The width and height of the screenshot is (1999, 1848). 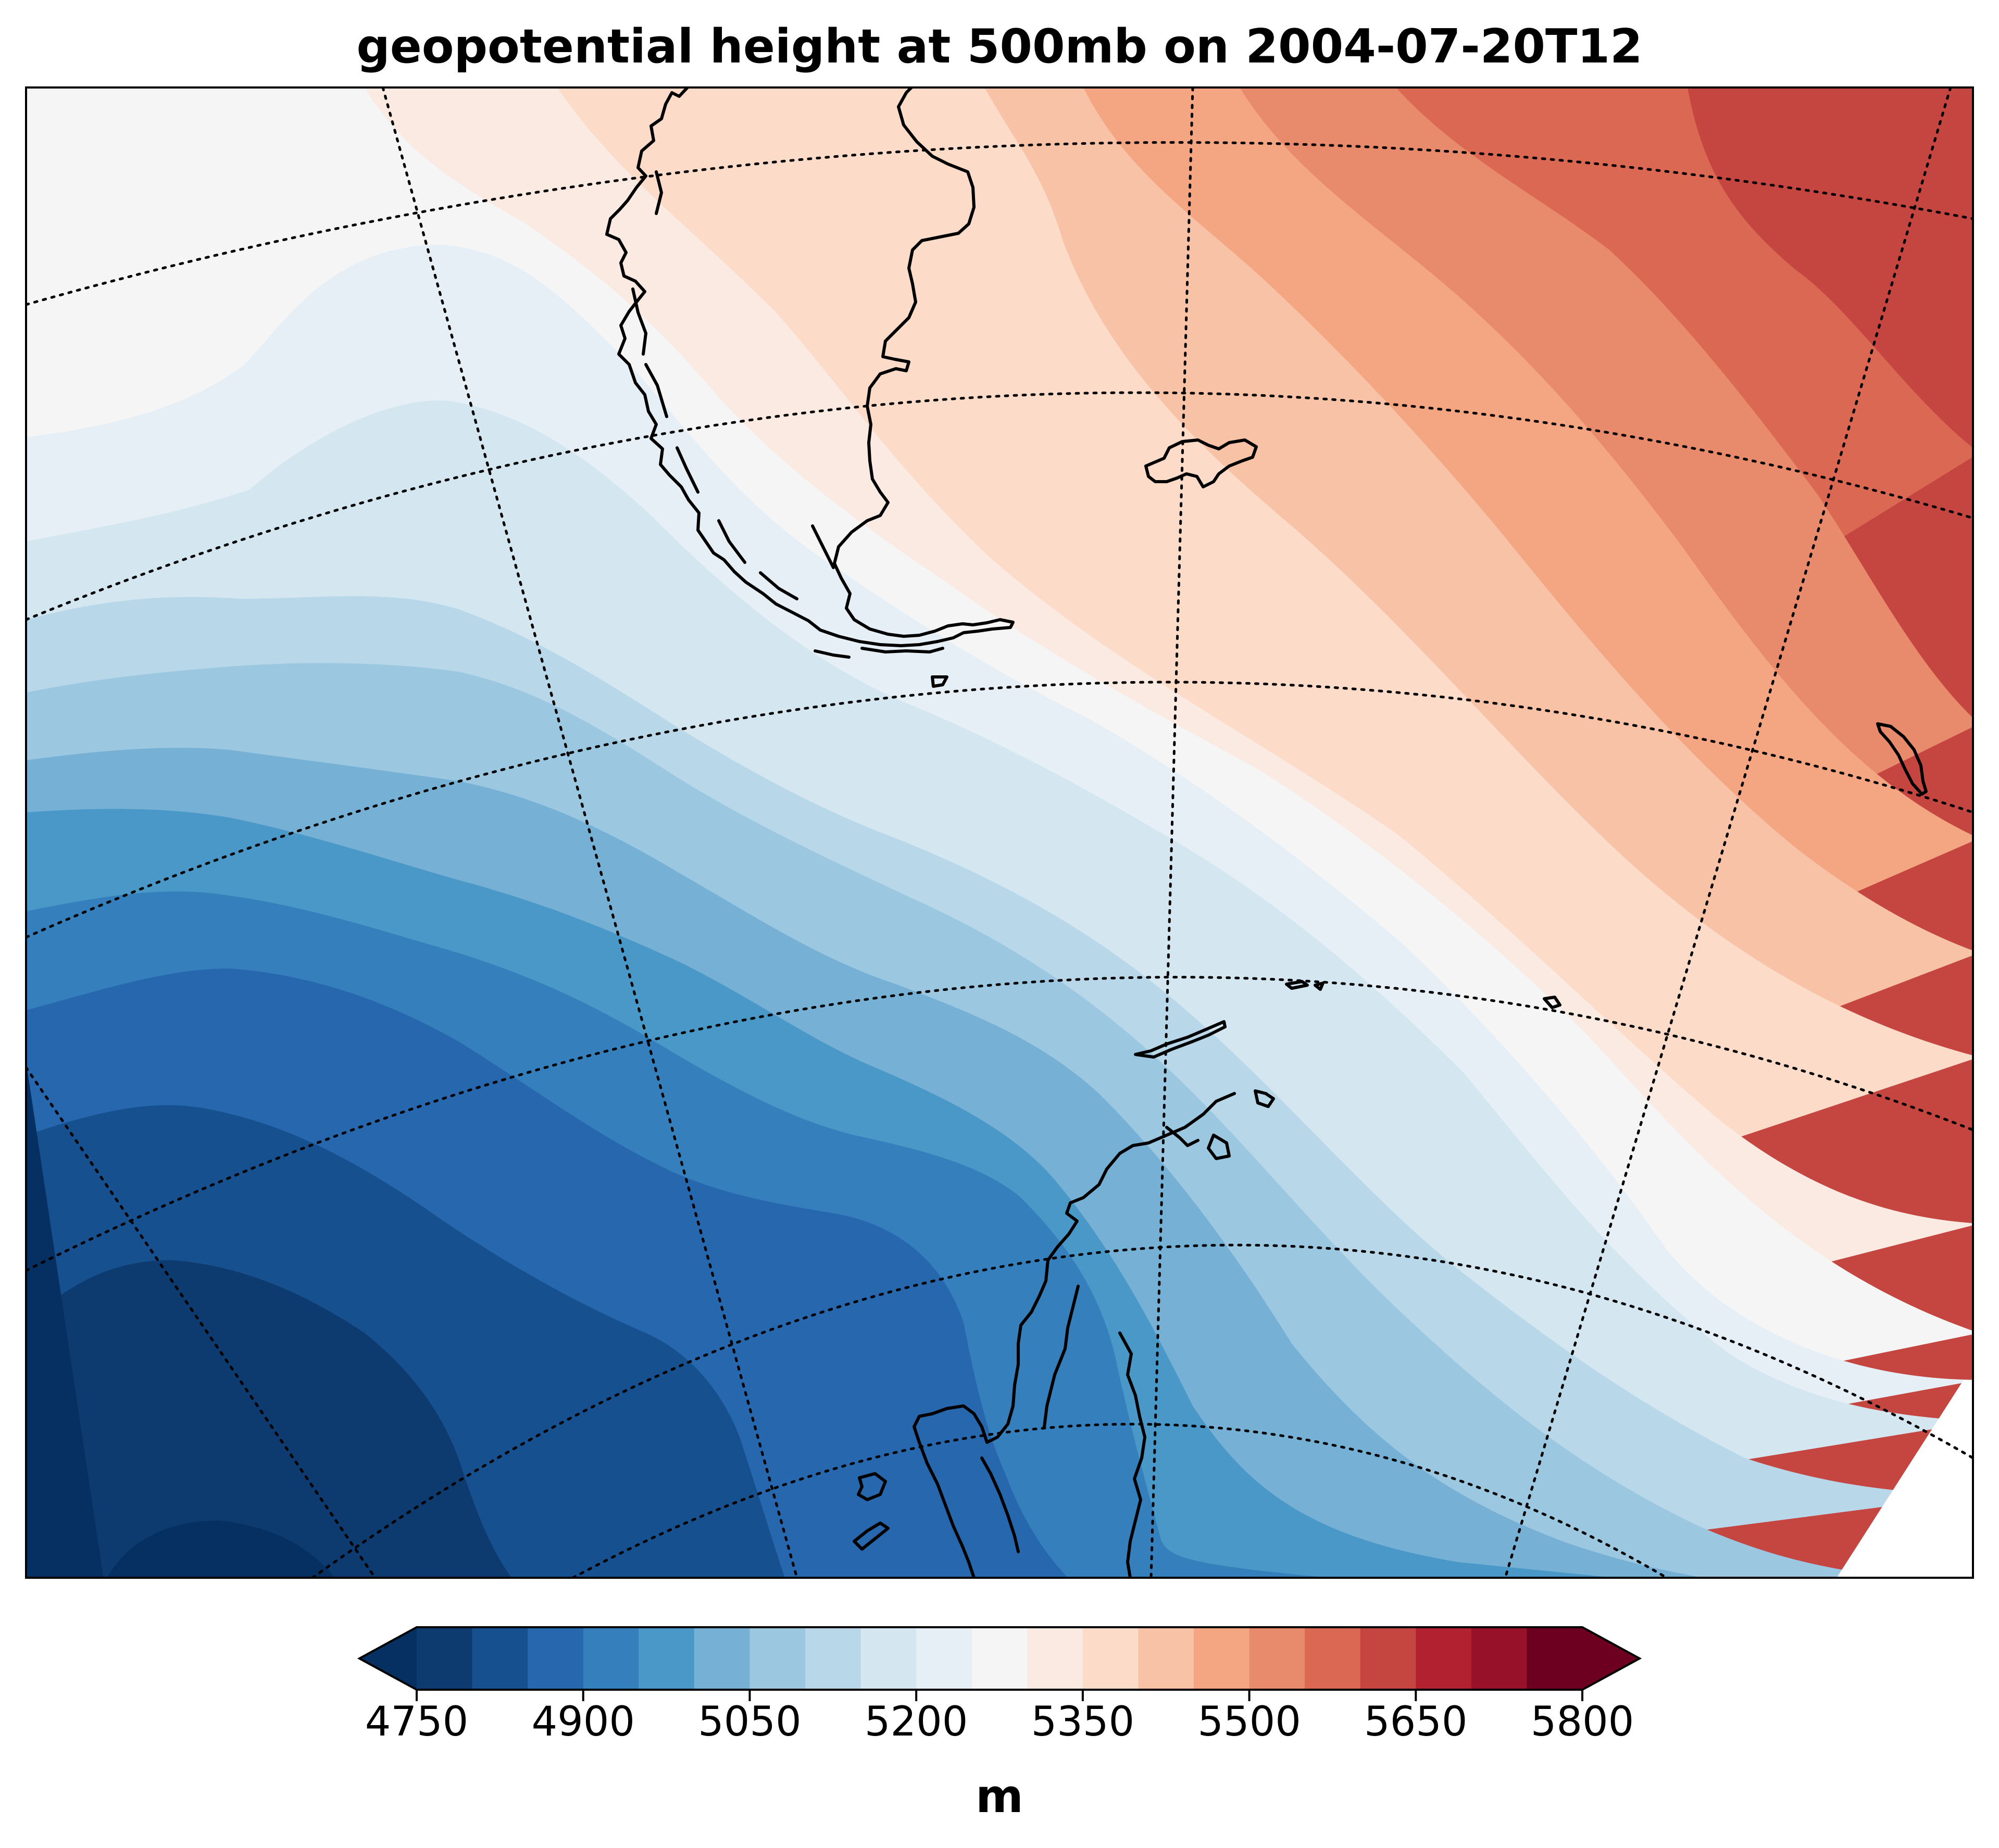 I want to click on colorbar-ticks: 4750 4900 5050 5200 5350 5500 5650 5800, so click(x=999, y=1717).